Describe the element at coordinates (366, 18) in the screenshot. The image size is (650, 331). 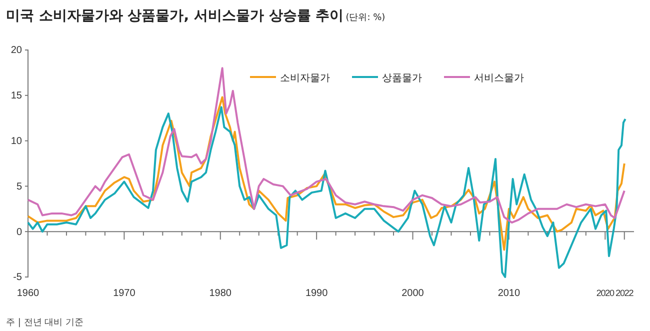
I see `chart-subtitle: (단위: %)` at that location.